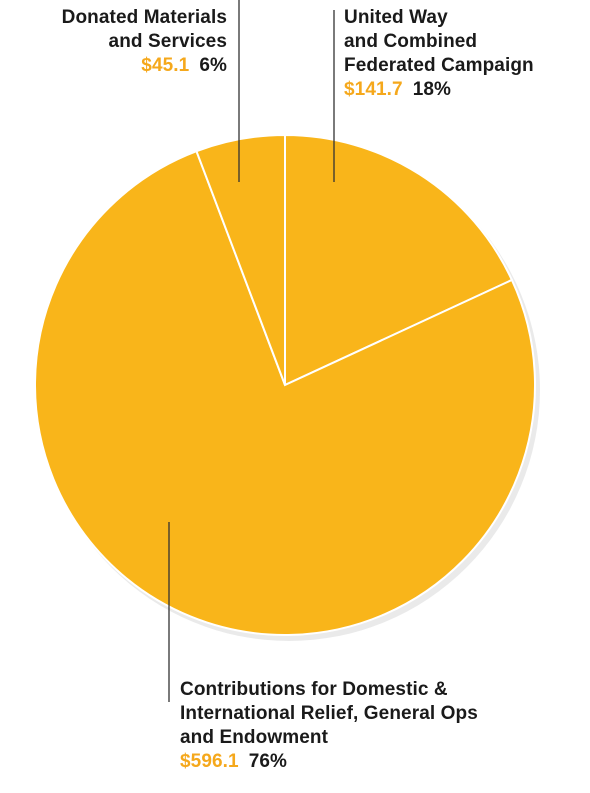 The image size is (590, 793). Describe the element at coordinates (240, 259) in the screenshot. I see `slice-donated-materials` at that location.